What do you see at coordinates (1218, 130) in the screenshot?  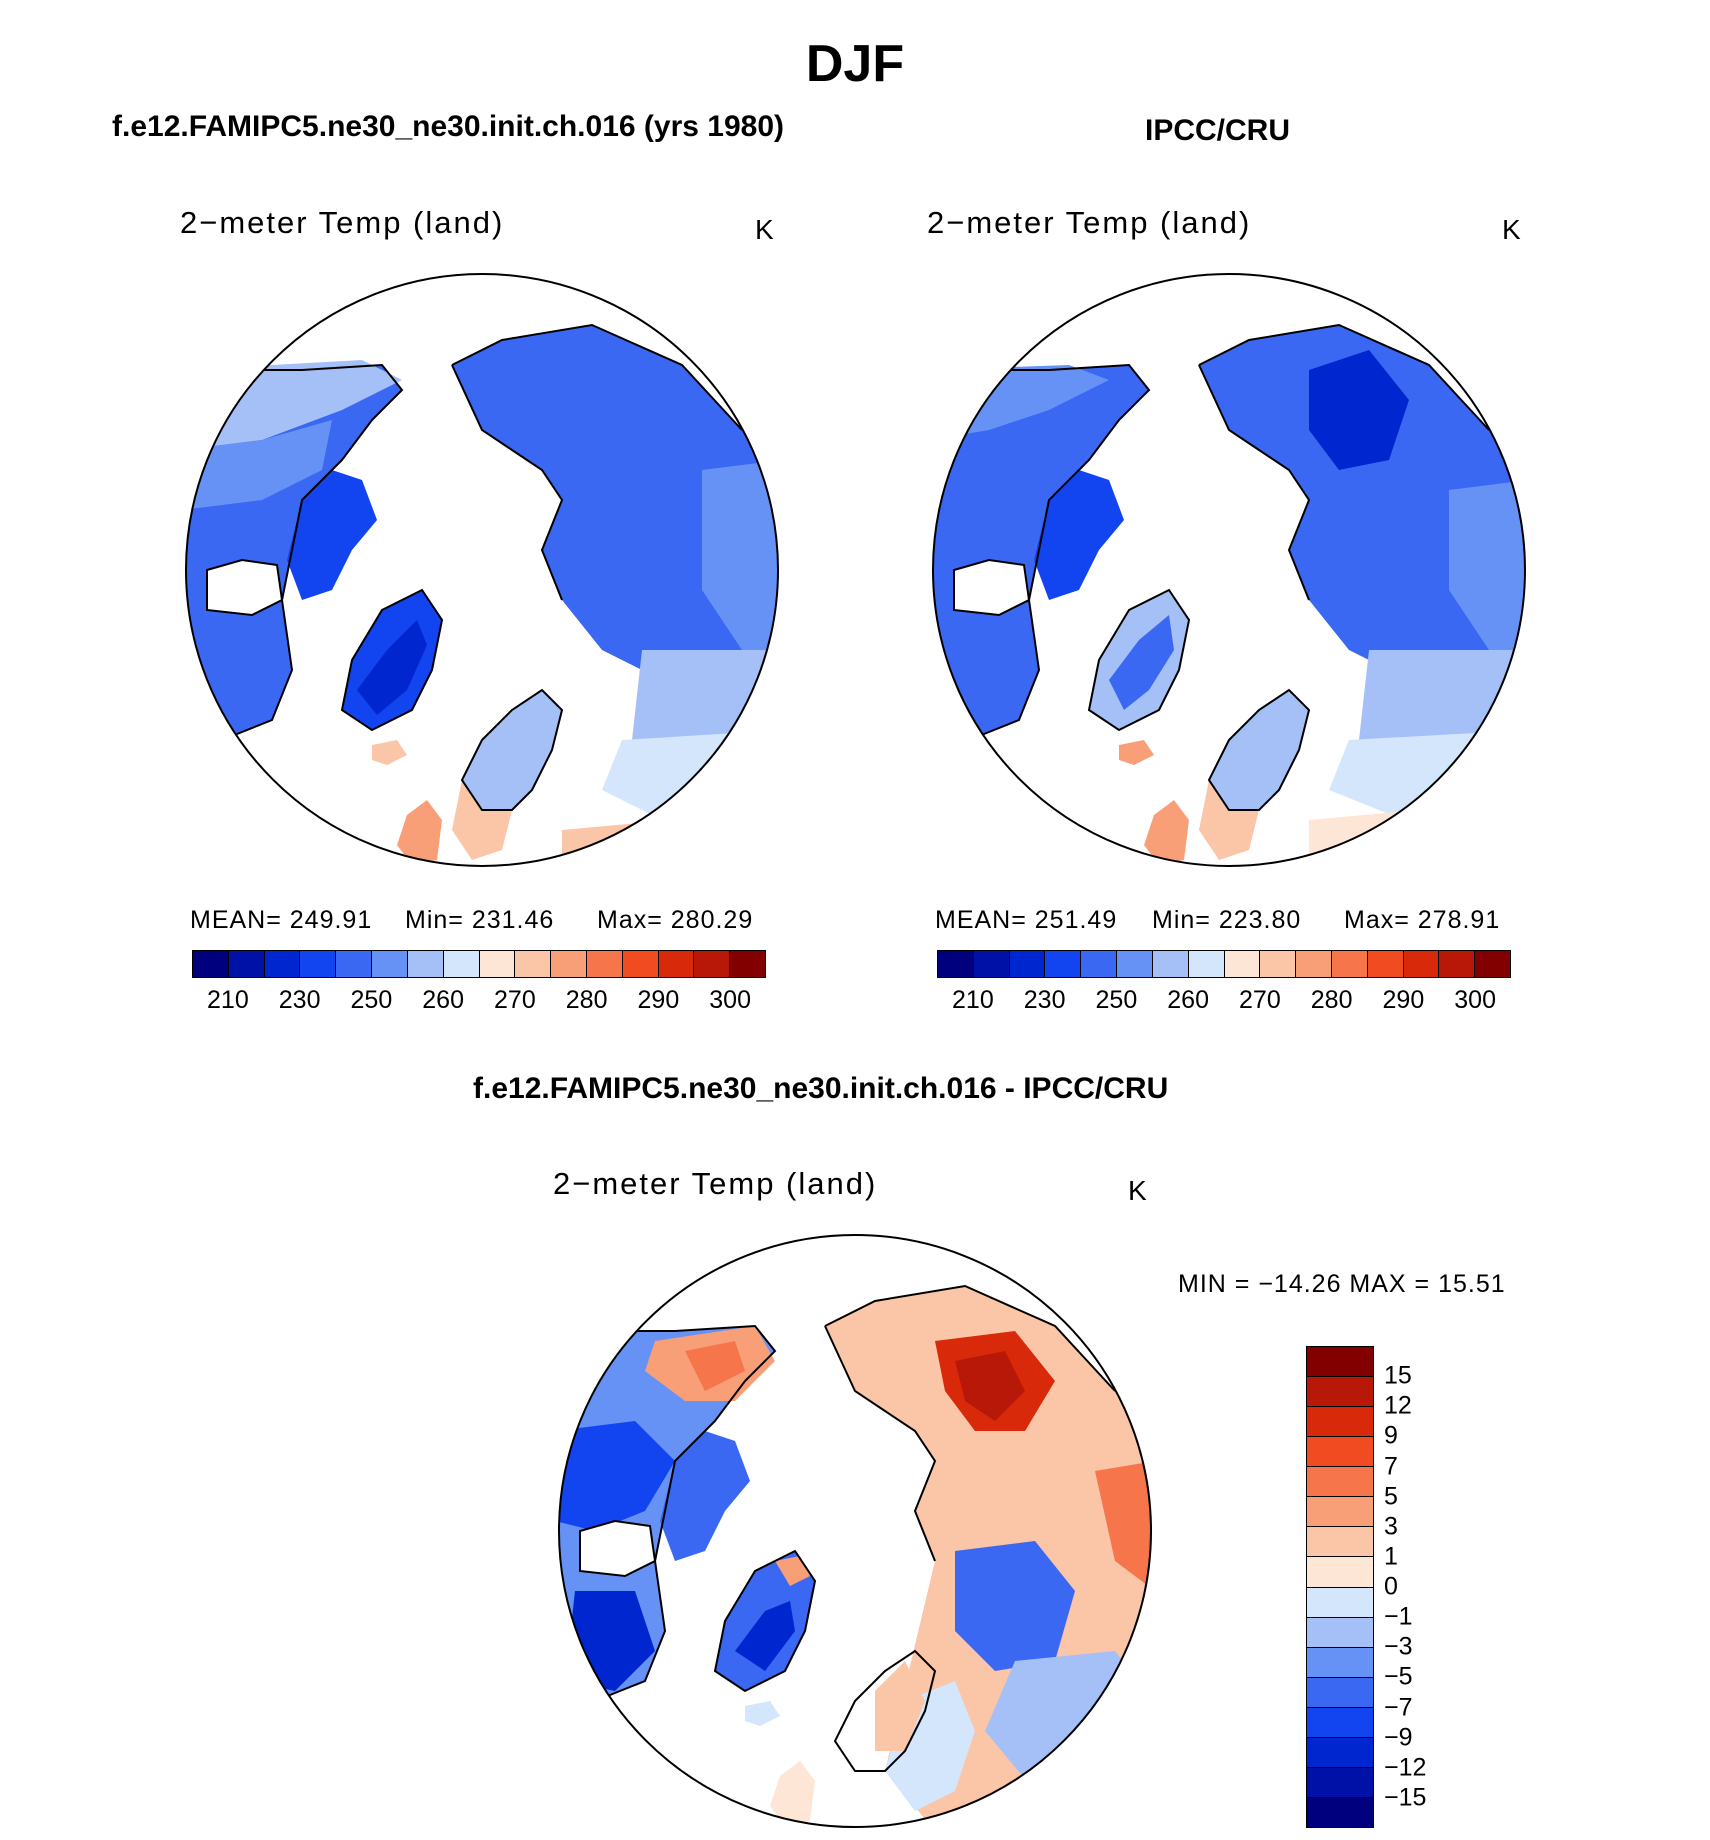 I see `panel-title-obs: IPCC/CRU` at bounding box center [1218, 130].